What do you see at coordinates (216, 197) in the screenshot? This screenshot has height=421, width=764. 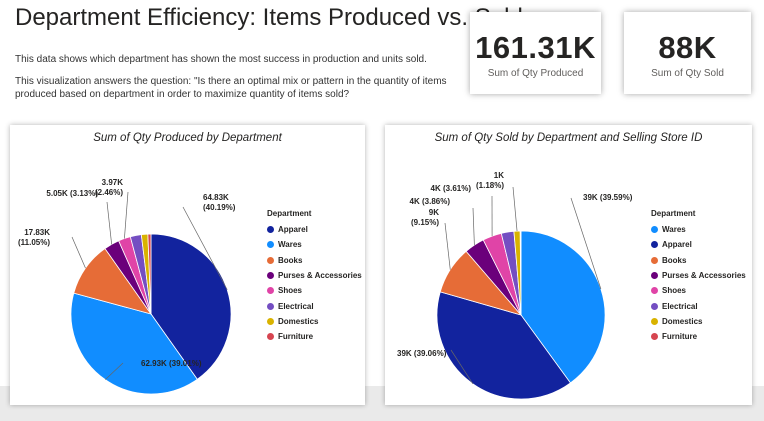 I see `data-label-apparel: 64.83K` at bounding box center [216, 197].